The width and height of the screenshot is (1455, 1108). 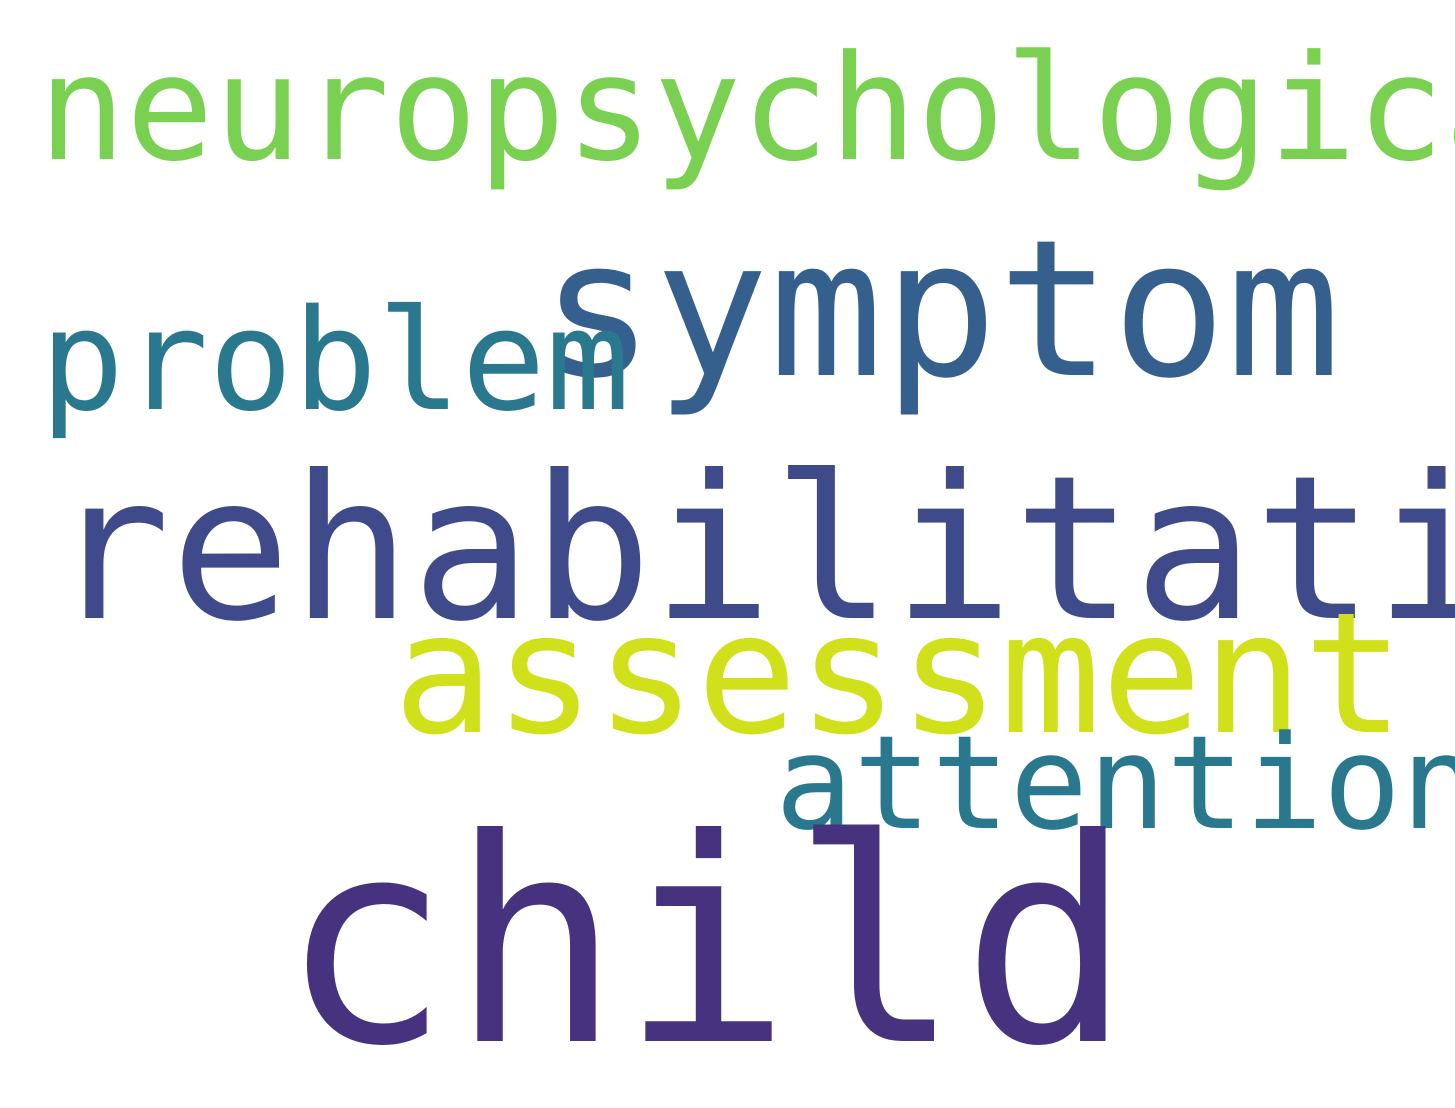 What do you see at coordinates (1115, 783) in the screenshot?
I see `word-attention: attention` at bounding box center [1115, 783].